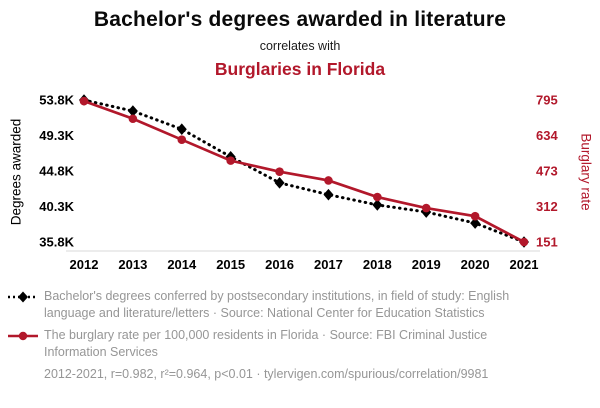 The height and width of the screenshot is (408, 600). I want to click on x-axis-tick: 2021, so click(524, 264).